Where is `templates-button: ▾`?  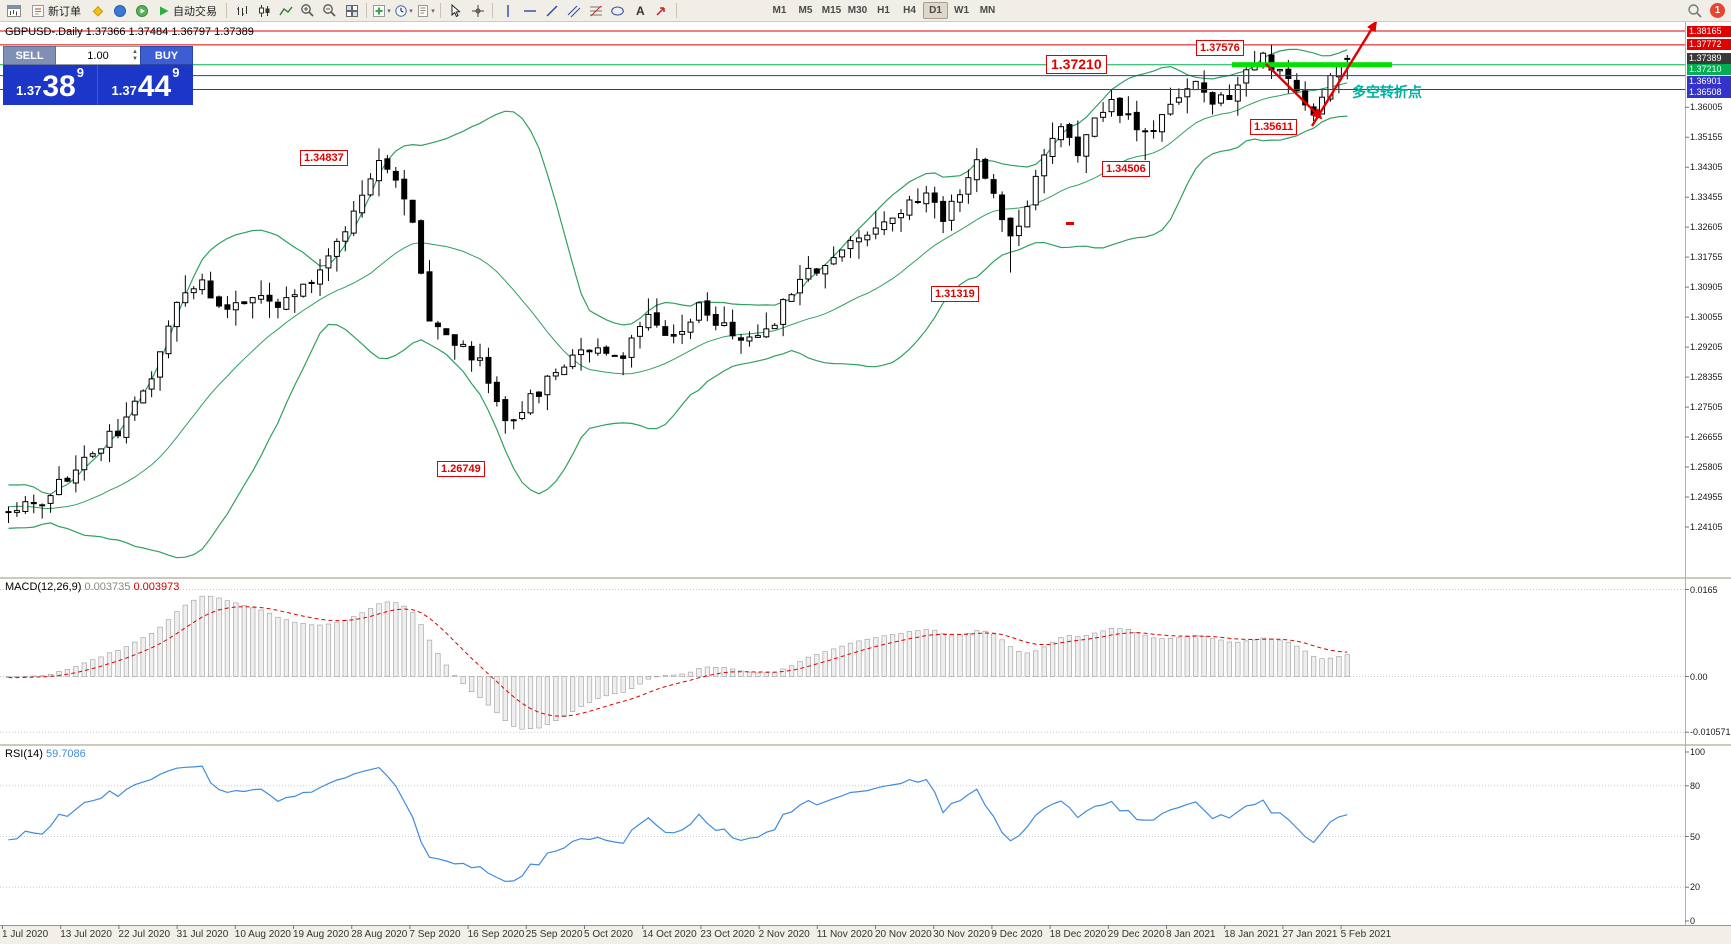
templates-button: ▾ is located at coordinates (425, 11).